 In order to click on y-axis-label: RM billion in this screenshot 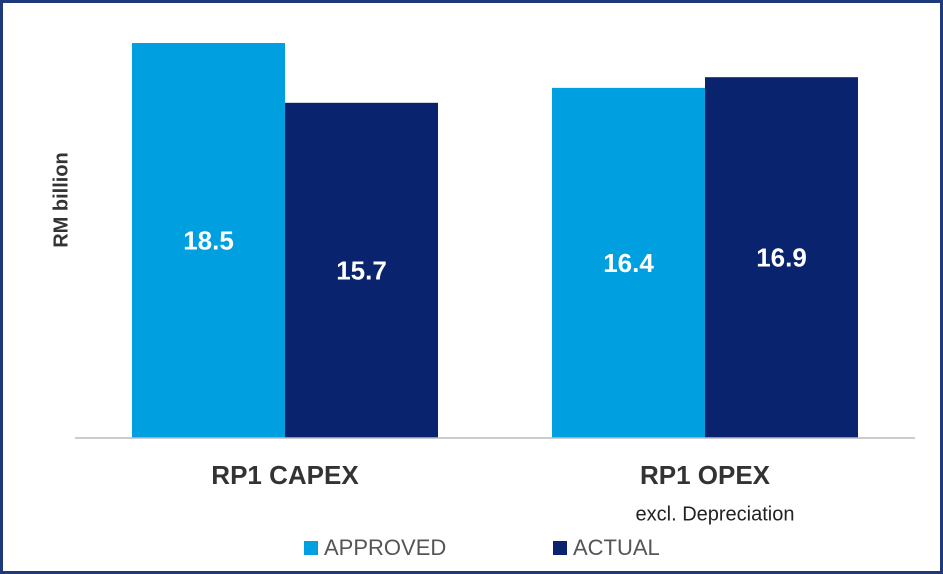, I will do `click(61, 200)`.